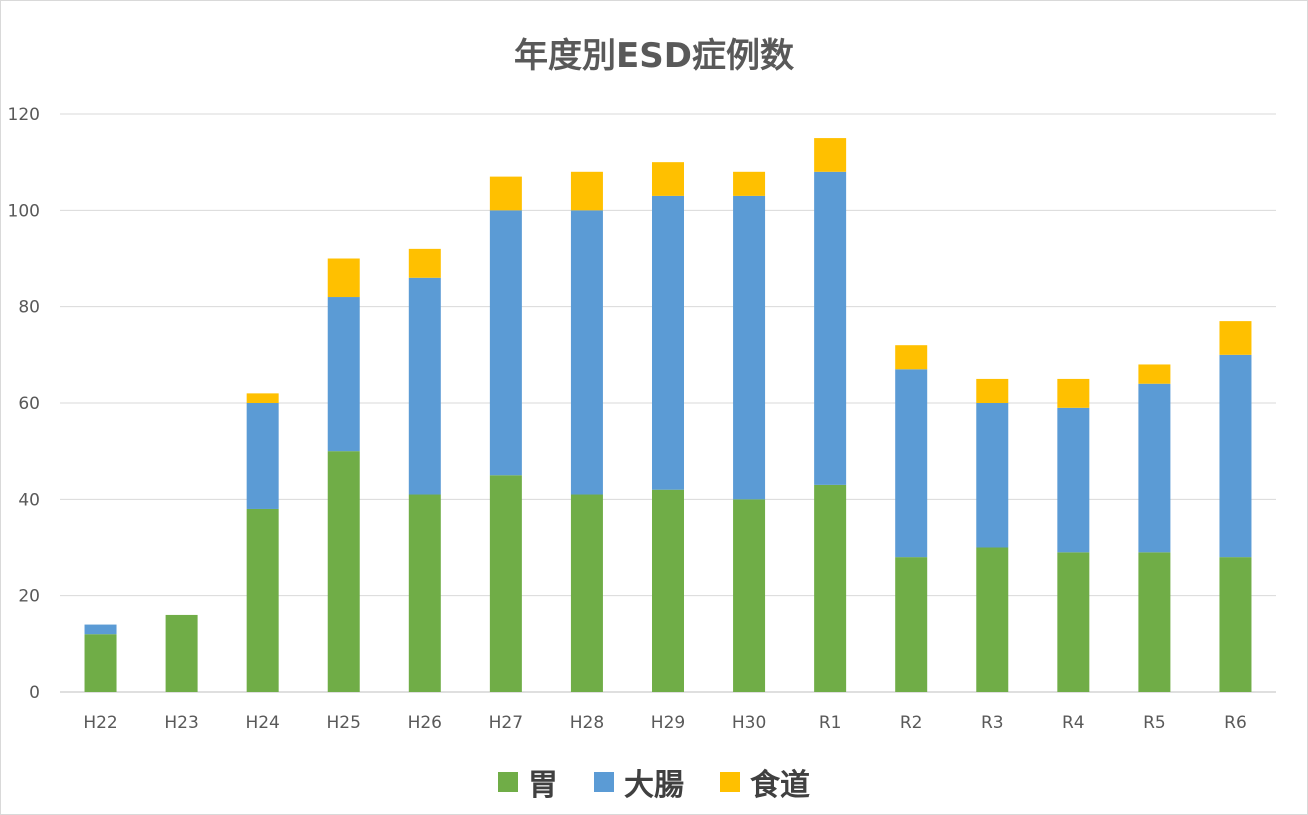 This screenshot has height=815, width=1308. Describe the element at coordinates (1235, 723) in the screenshot. I see `x-tick-label: R6` at that location.